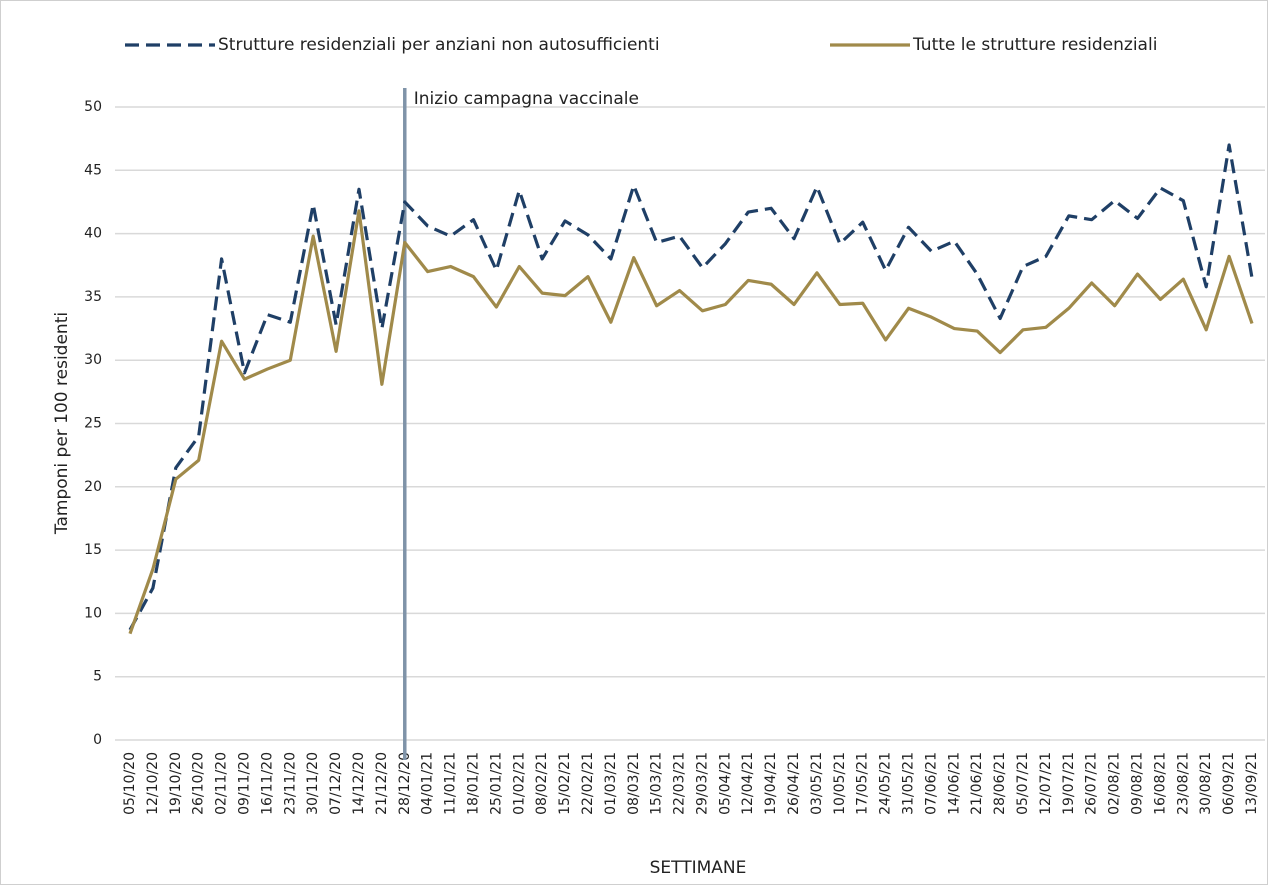  What do you see at coordinates (199, 783) in the screenshot?
I see `x-tick-label: 26/10/20` at bounding box center [199, 783].